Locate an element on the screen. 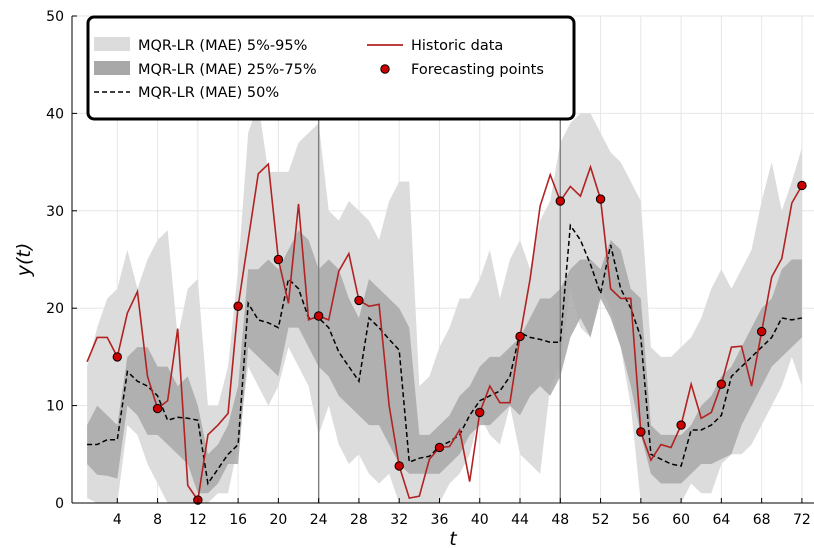 The height and width of the screenshot is (548, 814). x-tick-label: 28 is located at coordinates (359, 520).